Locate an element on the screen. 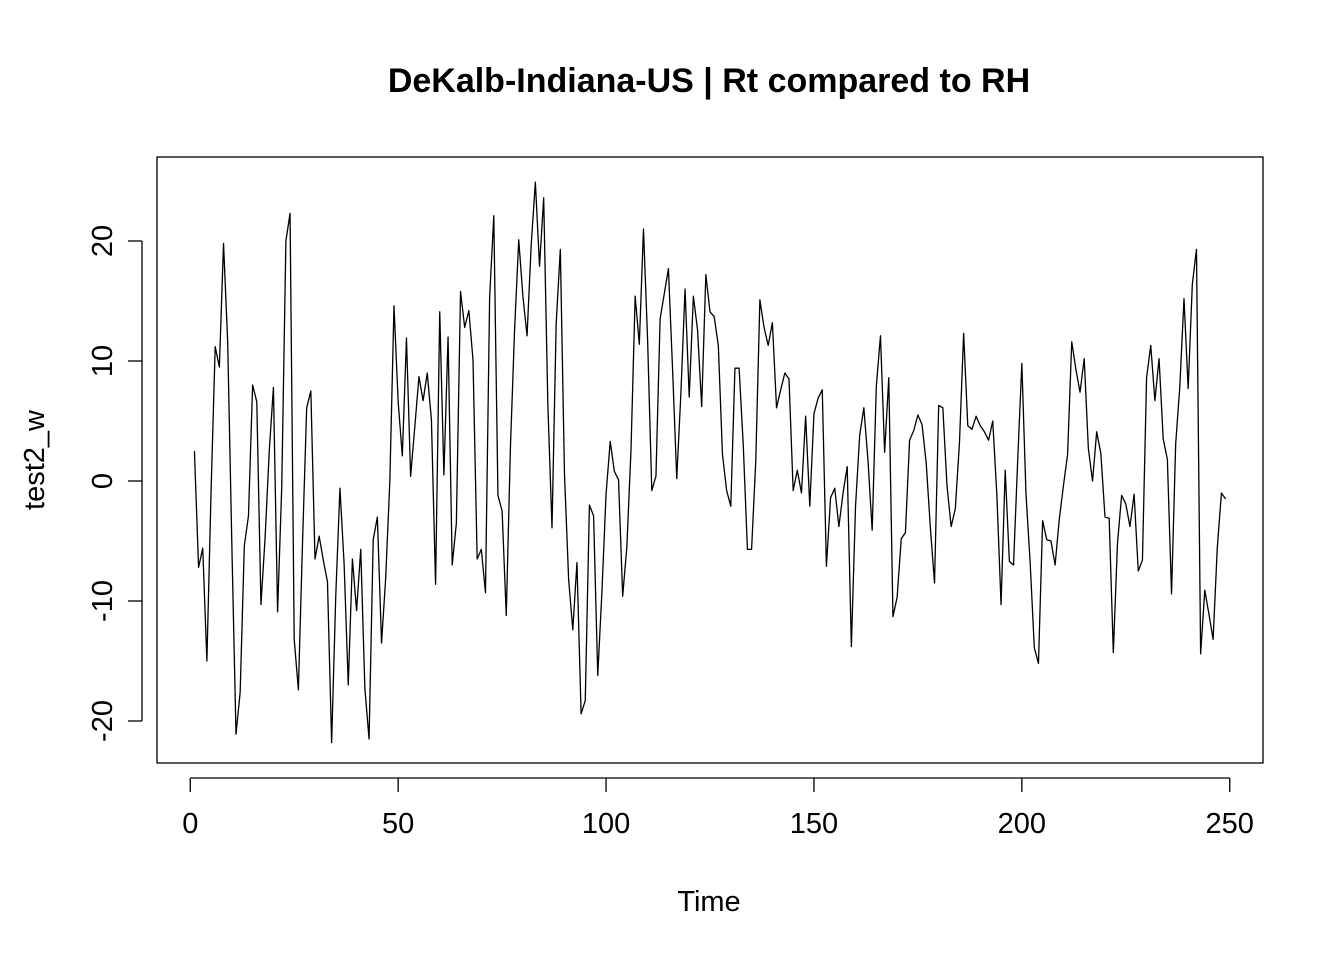 The height and width of the screenshot is (960, 1344). x-axis: 0 50 100 150 200 250 is located at coordinates (718, 808).